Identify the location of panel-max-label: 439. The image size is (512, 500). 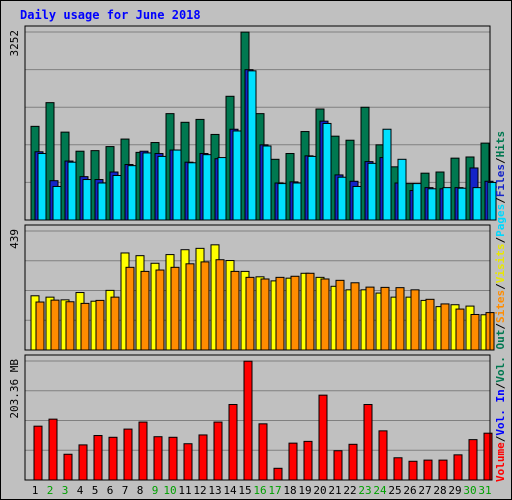
(14, 239).